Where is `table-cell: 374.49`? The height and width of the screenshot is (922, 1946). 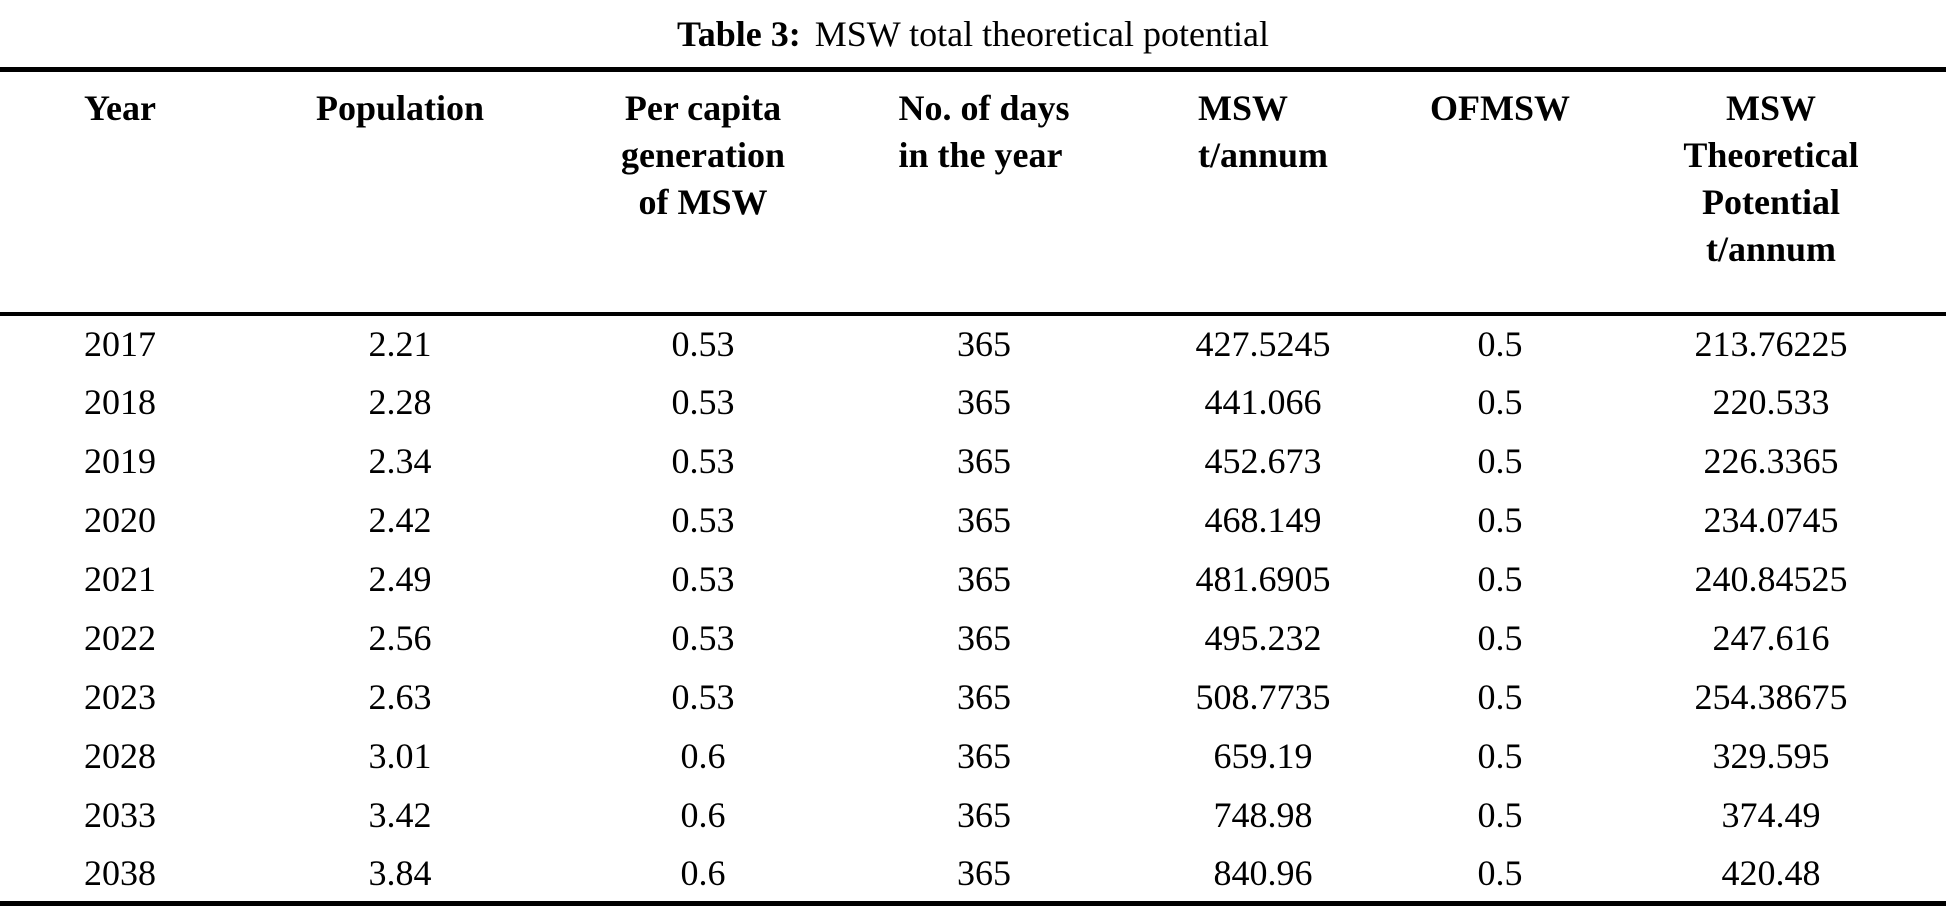
table-cell: 374.49 is located at coordinates (1771, 815).